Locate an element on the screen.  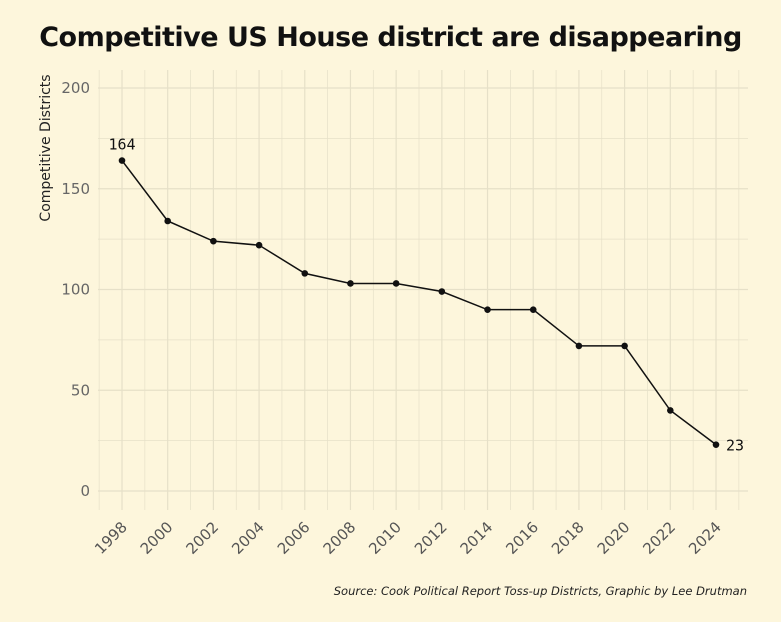
x-tick-label: 2020 is located at coordinates (614, 538).